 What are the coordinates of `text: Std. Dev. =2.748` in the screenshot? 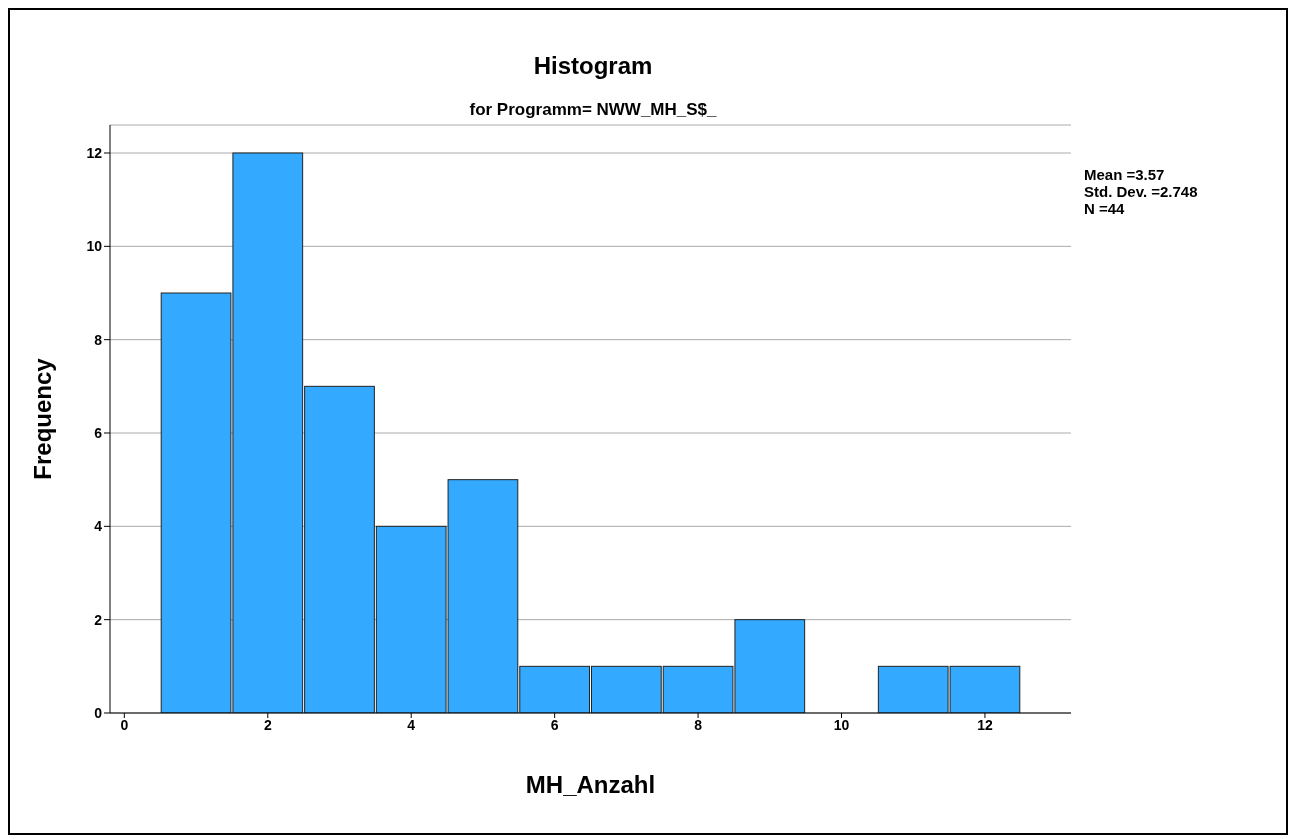 It's located at (1141, 191).